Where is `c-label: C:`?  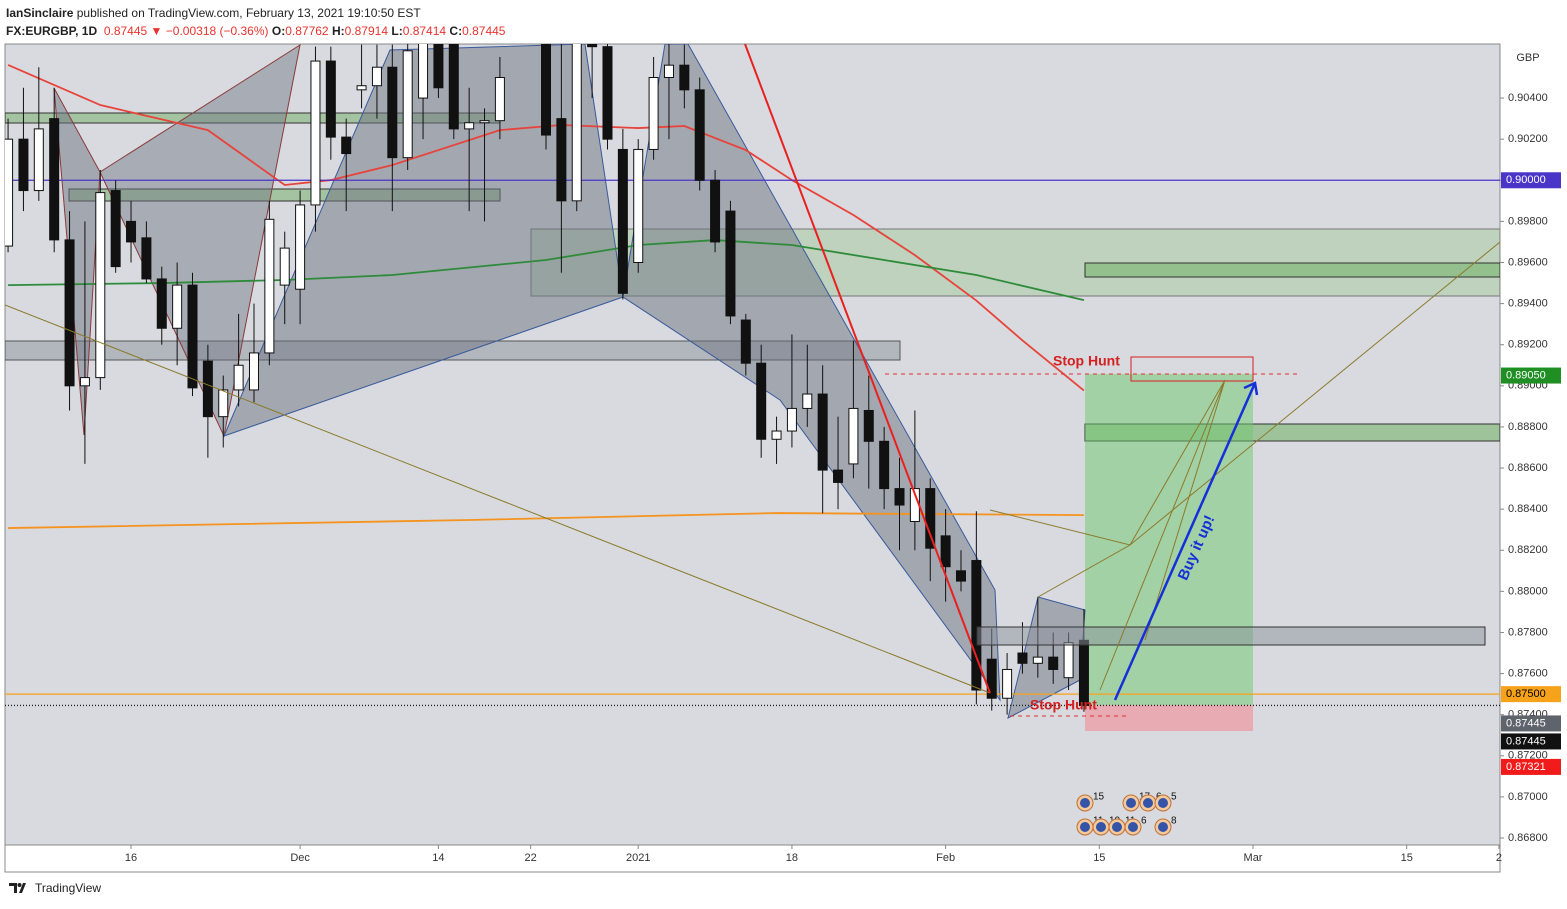 c-label: C: is located at coordinates (456, 31).